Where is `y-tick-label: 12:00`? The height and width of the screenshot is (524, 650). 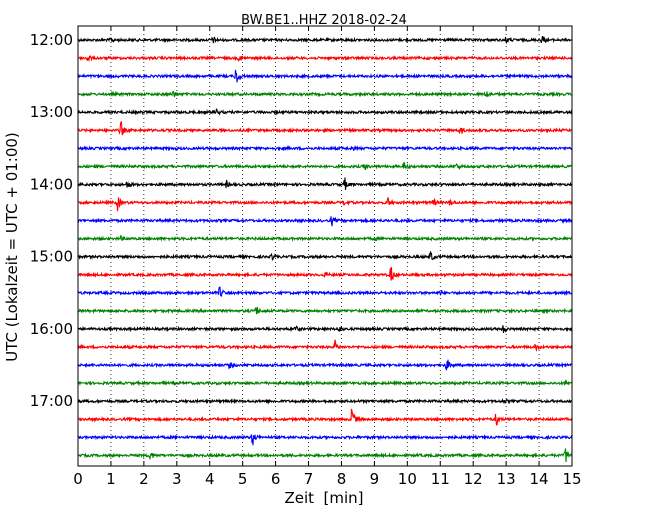 y-tick-label: 12:00 is located at coordinates (51, 40).